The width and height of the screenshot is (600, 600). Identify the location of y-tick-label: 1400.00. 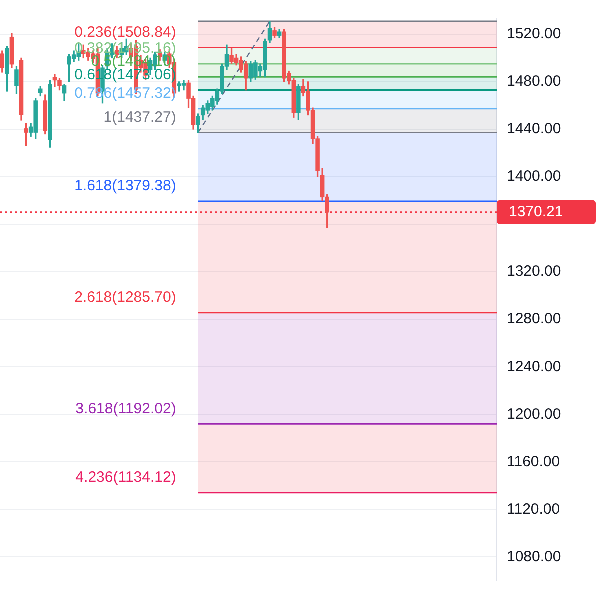
(534, 177).